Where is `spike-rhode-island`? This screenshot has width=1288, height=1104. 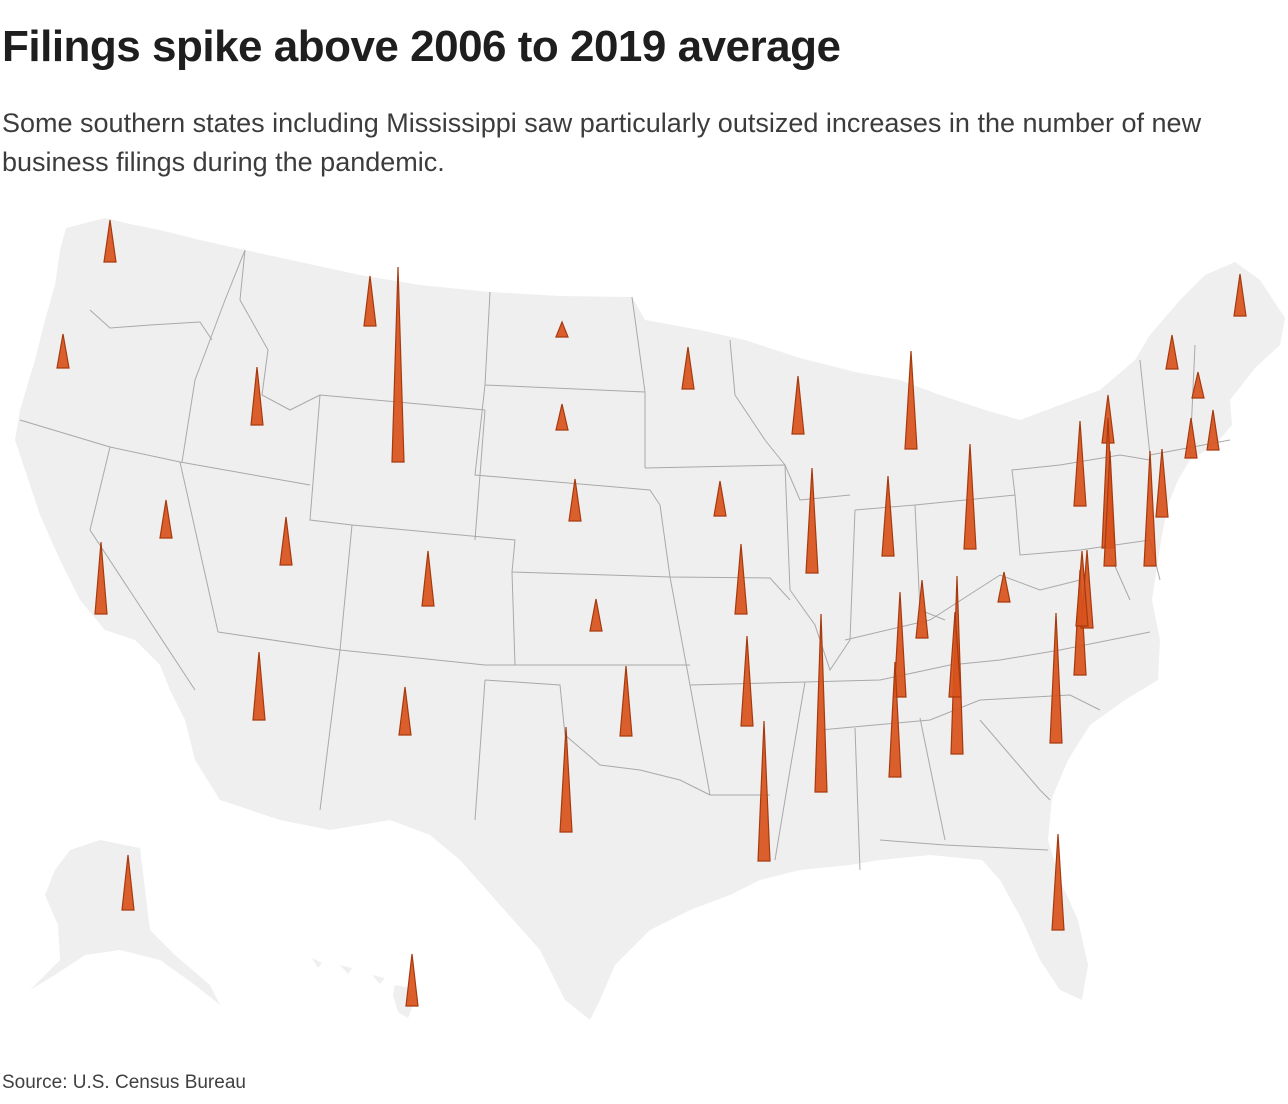 spike-rhode-island is located at coordinates (1191, 438).